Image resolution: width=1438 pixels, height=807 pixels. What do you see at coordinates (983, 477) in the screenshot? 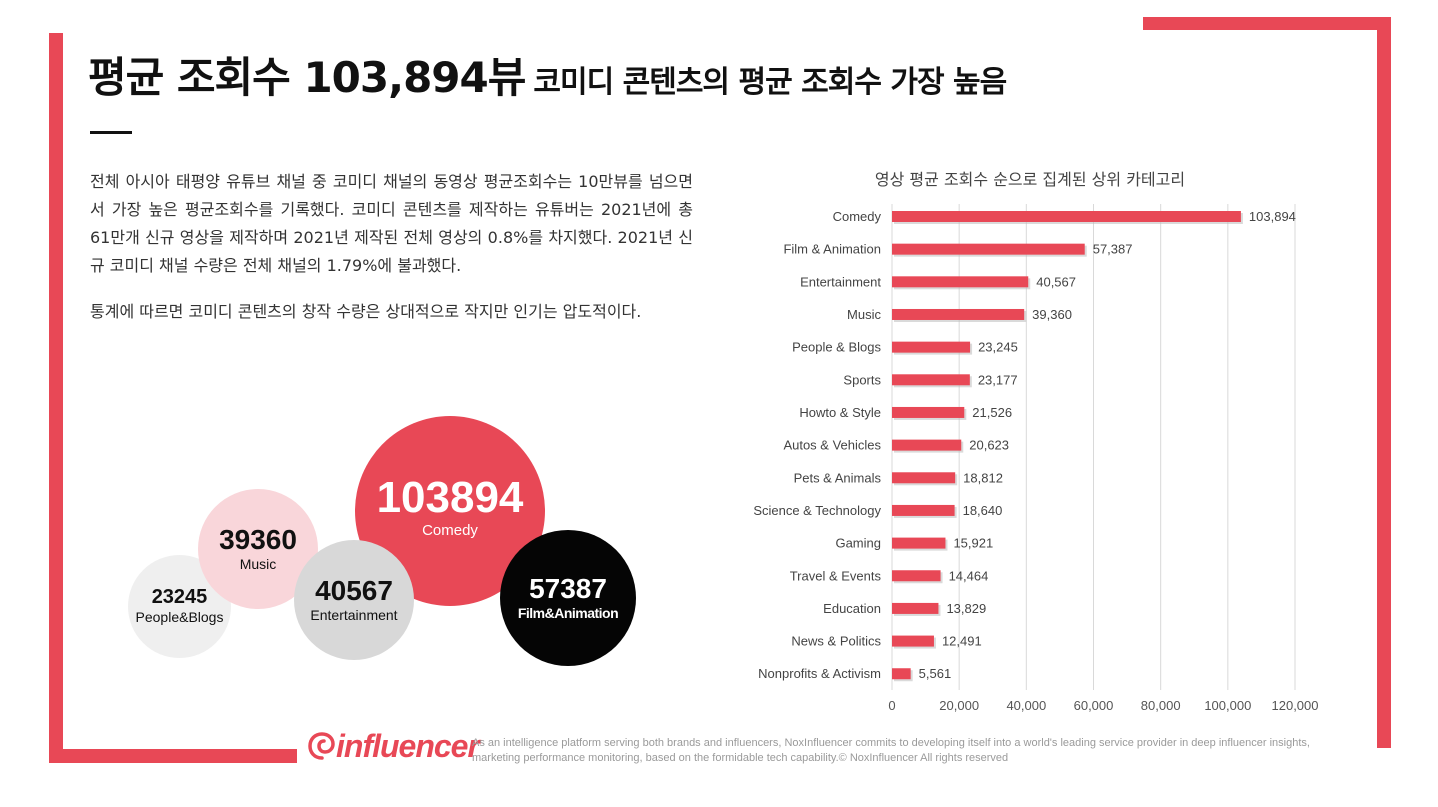
I see `data-label: 18,812` at bounding box center [983, 477].